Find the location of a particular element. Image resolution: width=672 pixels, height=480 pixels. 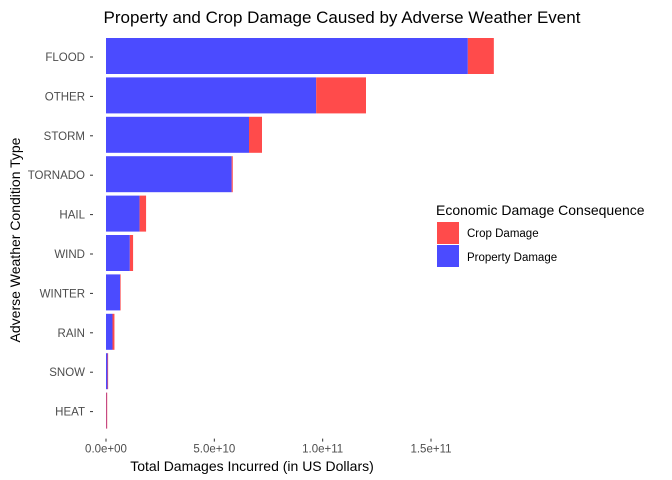

x-tick-label: 5.0e+10 is located at coordinates (214, 450).